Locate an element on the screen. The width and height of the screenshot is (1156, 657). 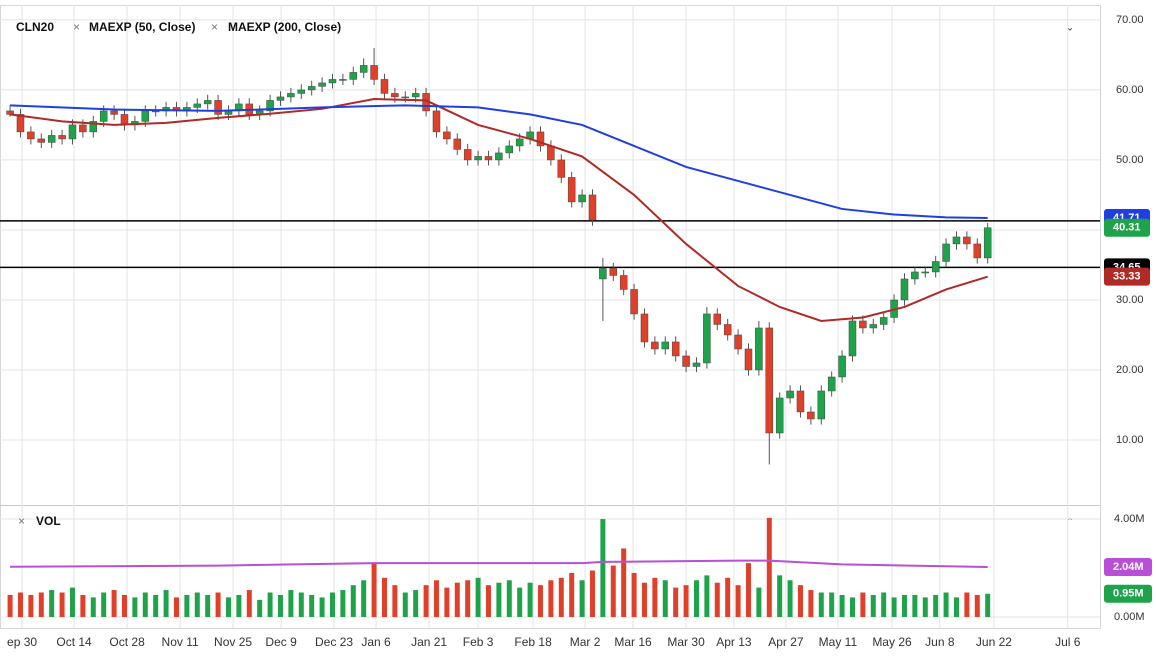
x-tick-label: Jul 6 is located at coordinates (1068, 642).